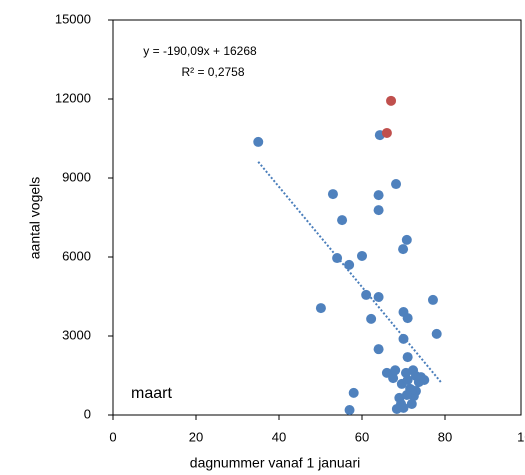  Describe the element at coordinates (212, 72) in the screenshot. I see `r-squared: R² = 0,2758` at that location.